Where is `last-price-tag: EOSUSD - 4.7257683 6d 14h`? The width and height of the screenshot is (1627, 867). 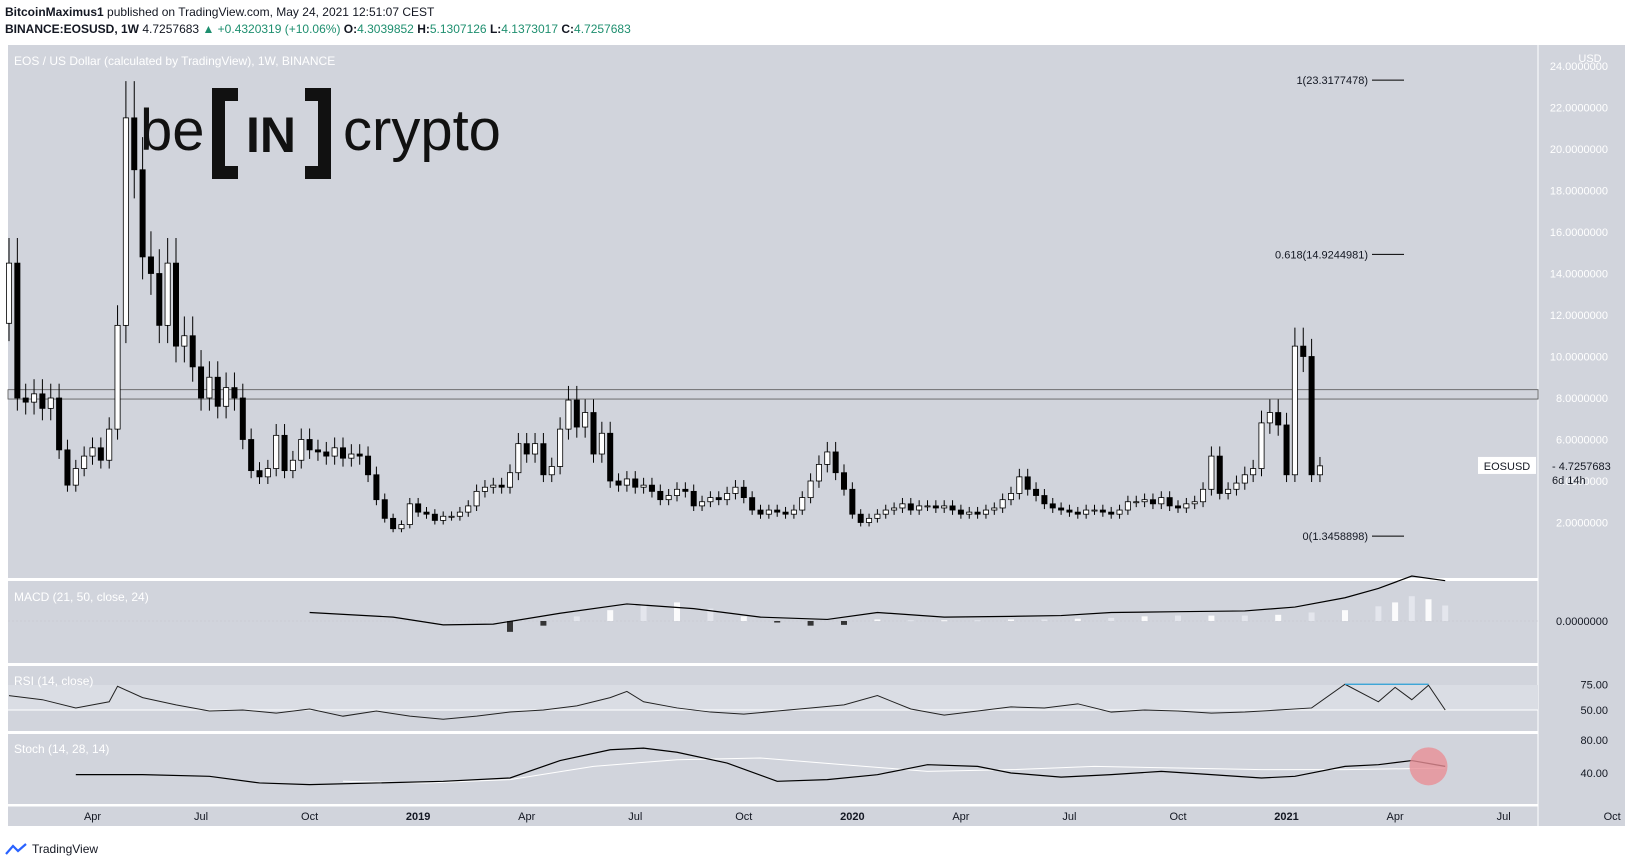
last-price-tag: EOSUSD - 4.7257683 6d 14h is located at coordinates (1544, 471).